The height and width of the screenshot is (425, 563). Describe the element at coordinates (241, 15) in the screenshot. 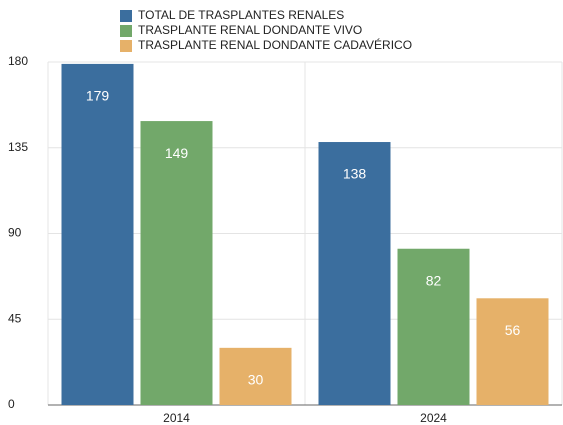

I see `legend-label: TOTAL DE TRASPLANTES RENALES` at that location.